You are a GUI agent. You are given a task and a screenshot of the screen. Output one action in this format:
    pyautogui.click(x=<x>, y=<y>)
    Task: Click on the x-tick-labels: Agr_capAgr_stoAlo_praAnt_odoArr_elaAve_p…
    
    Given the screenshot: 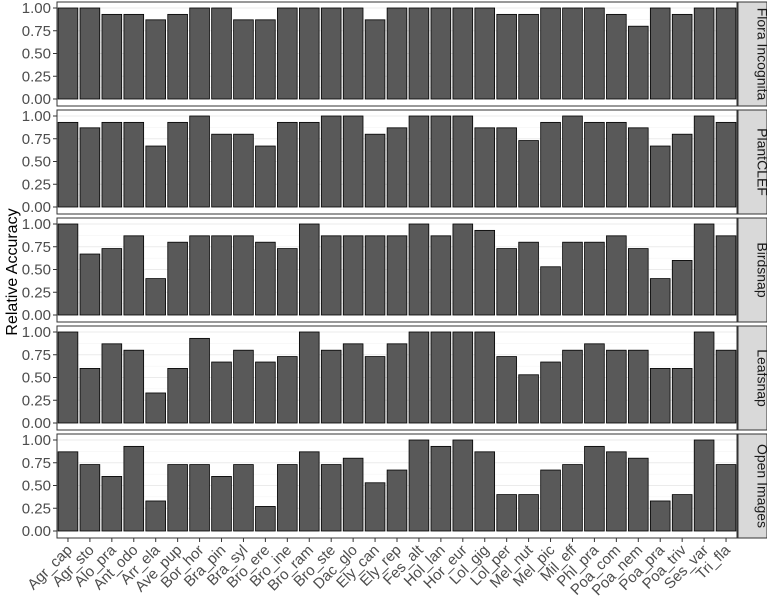 What is the action you would take?
    pyautogui.click(x=379, y=568)
    